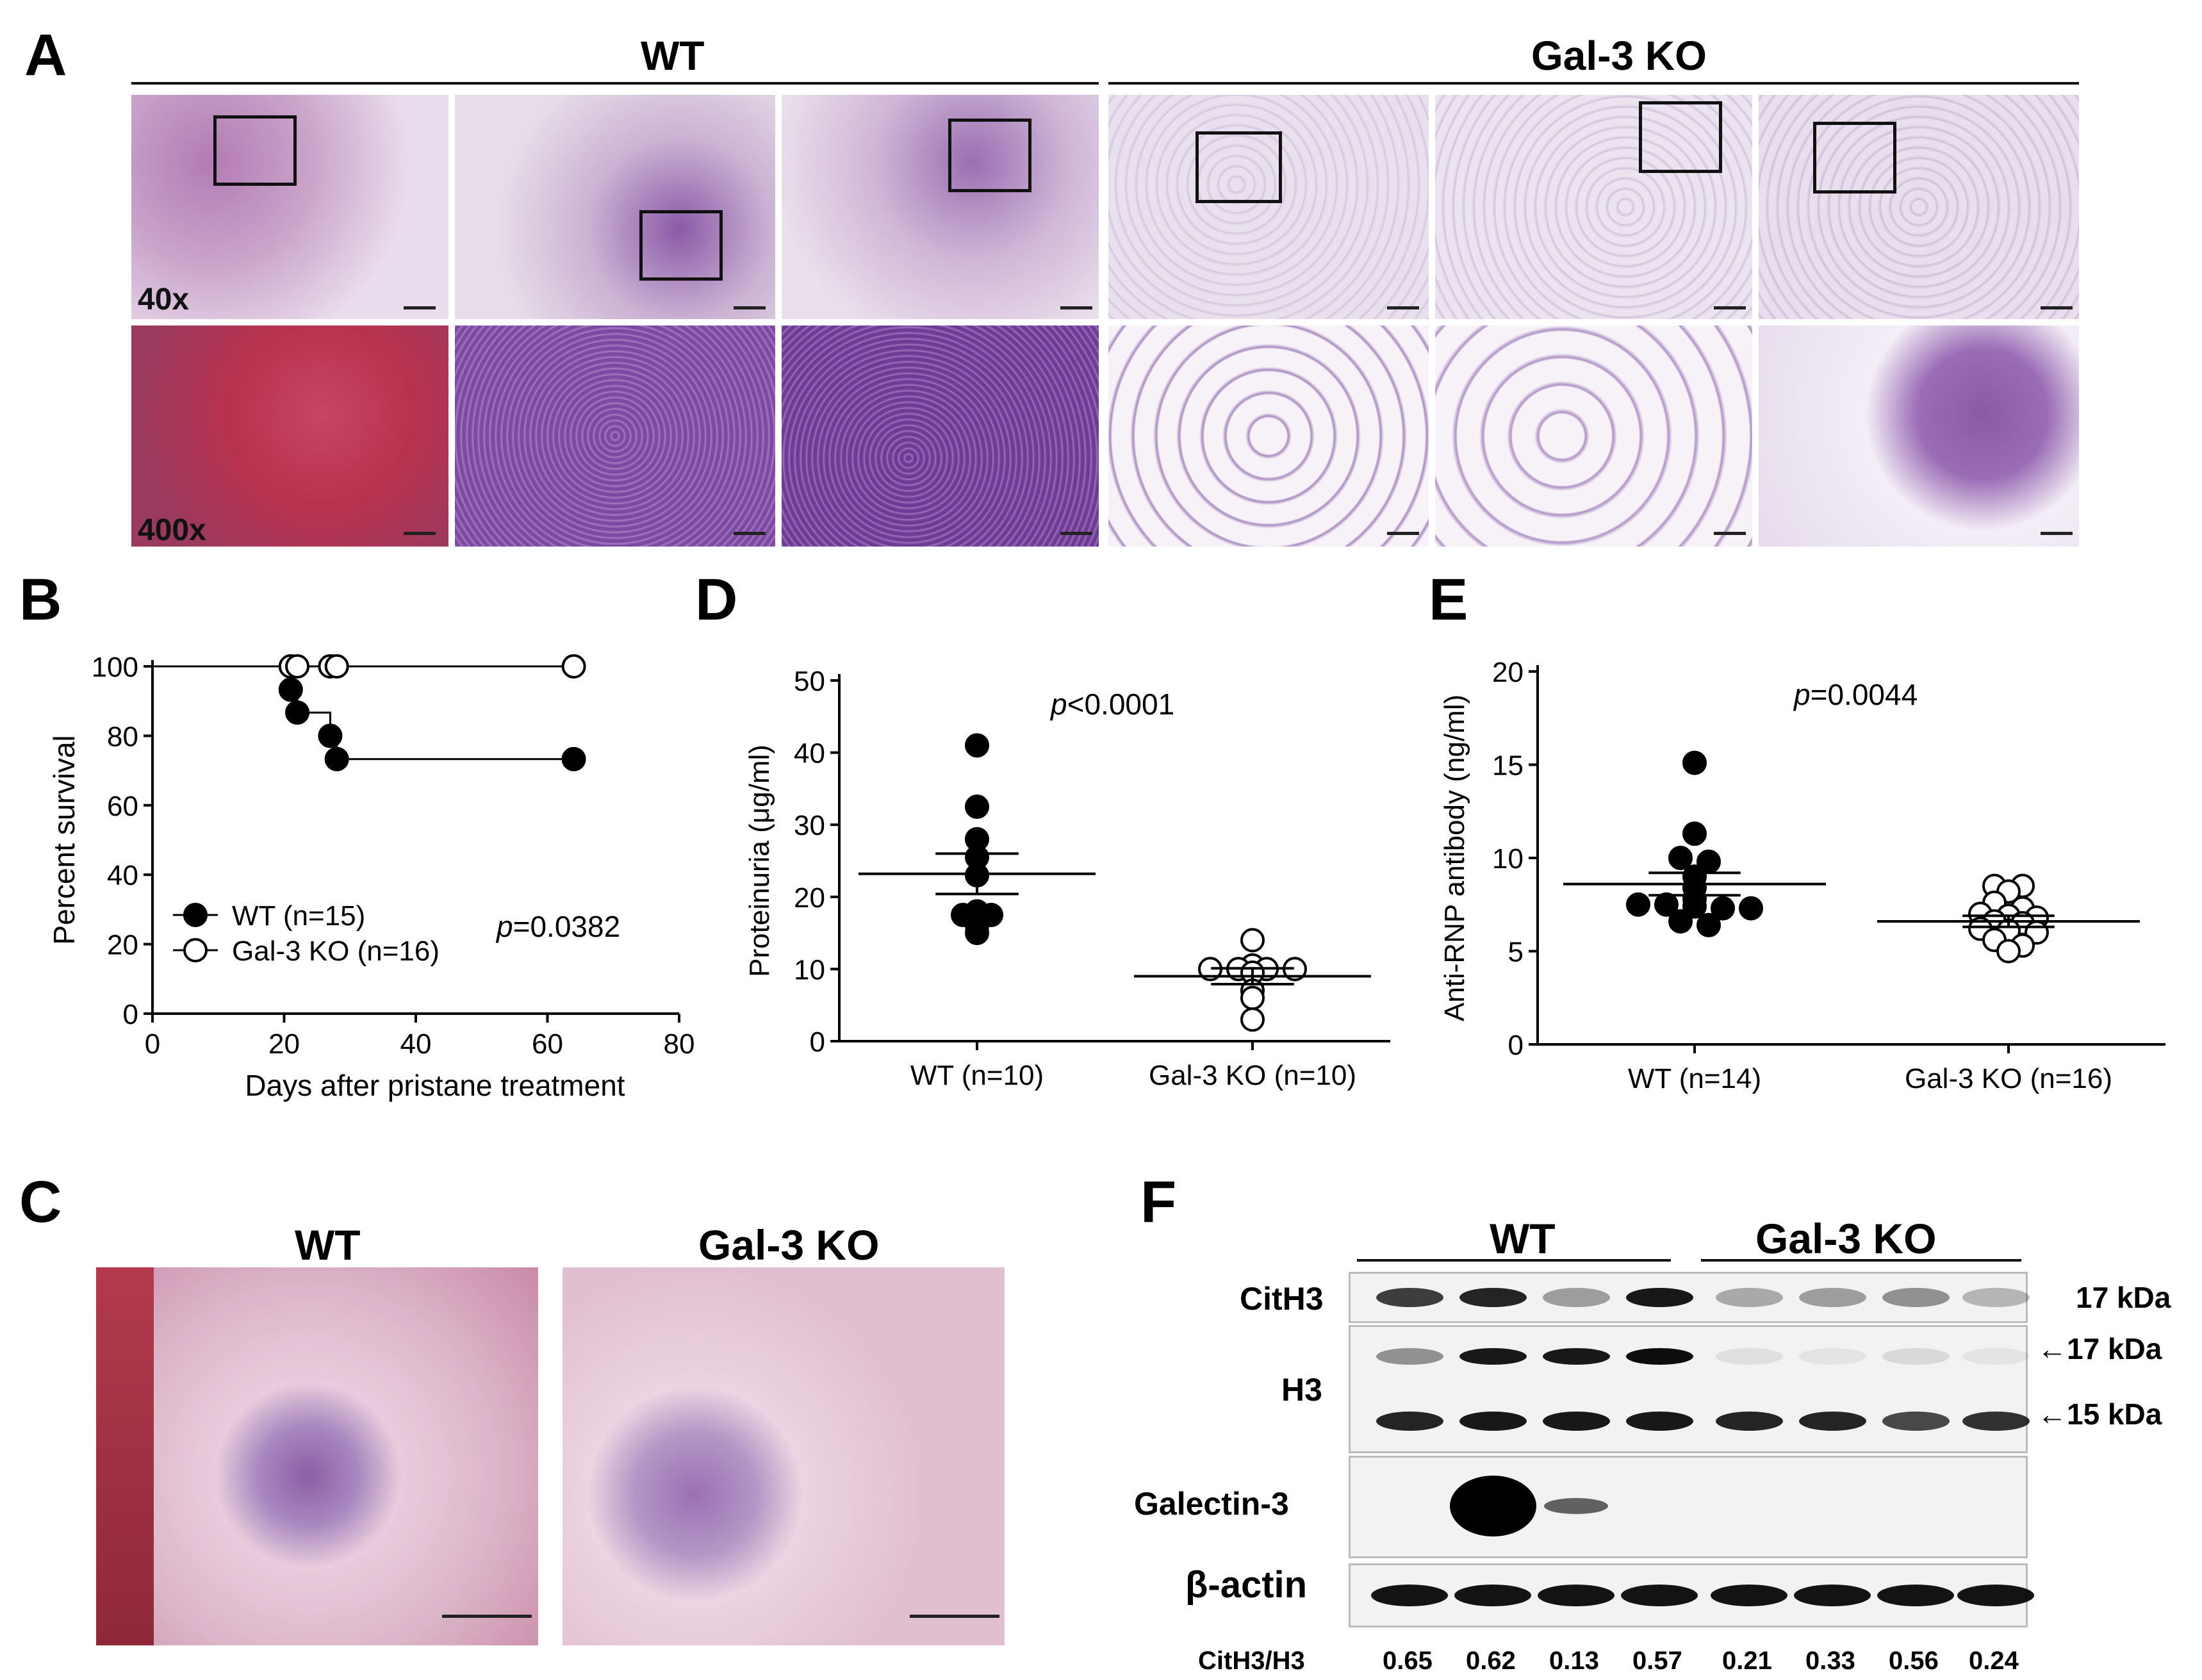  I want to click on quant-value: 0.62, so click(1491, 1661).